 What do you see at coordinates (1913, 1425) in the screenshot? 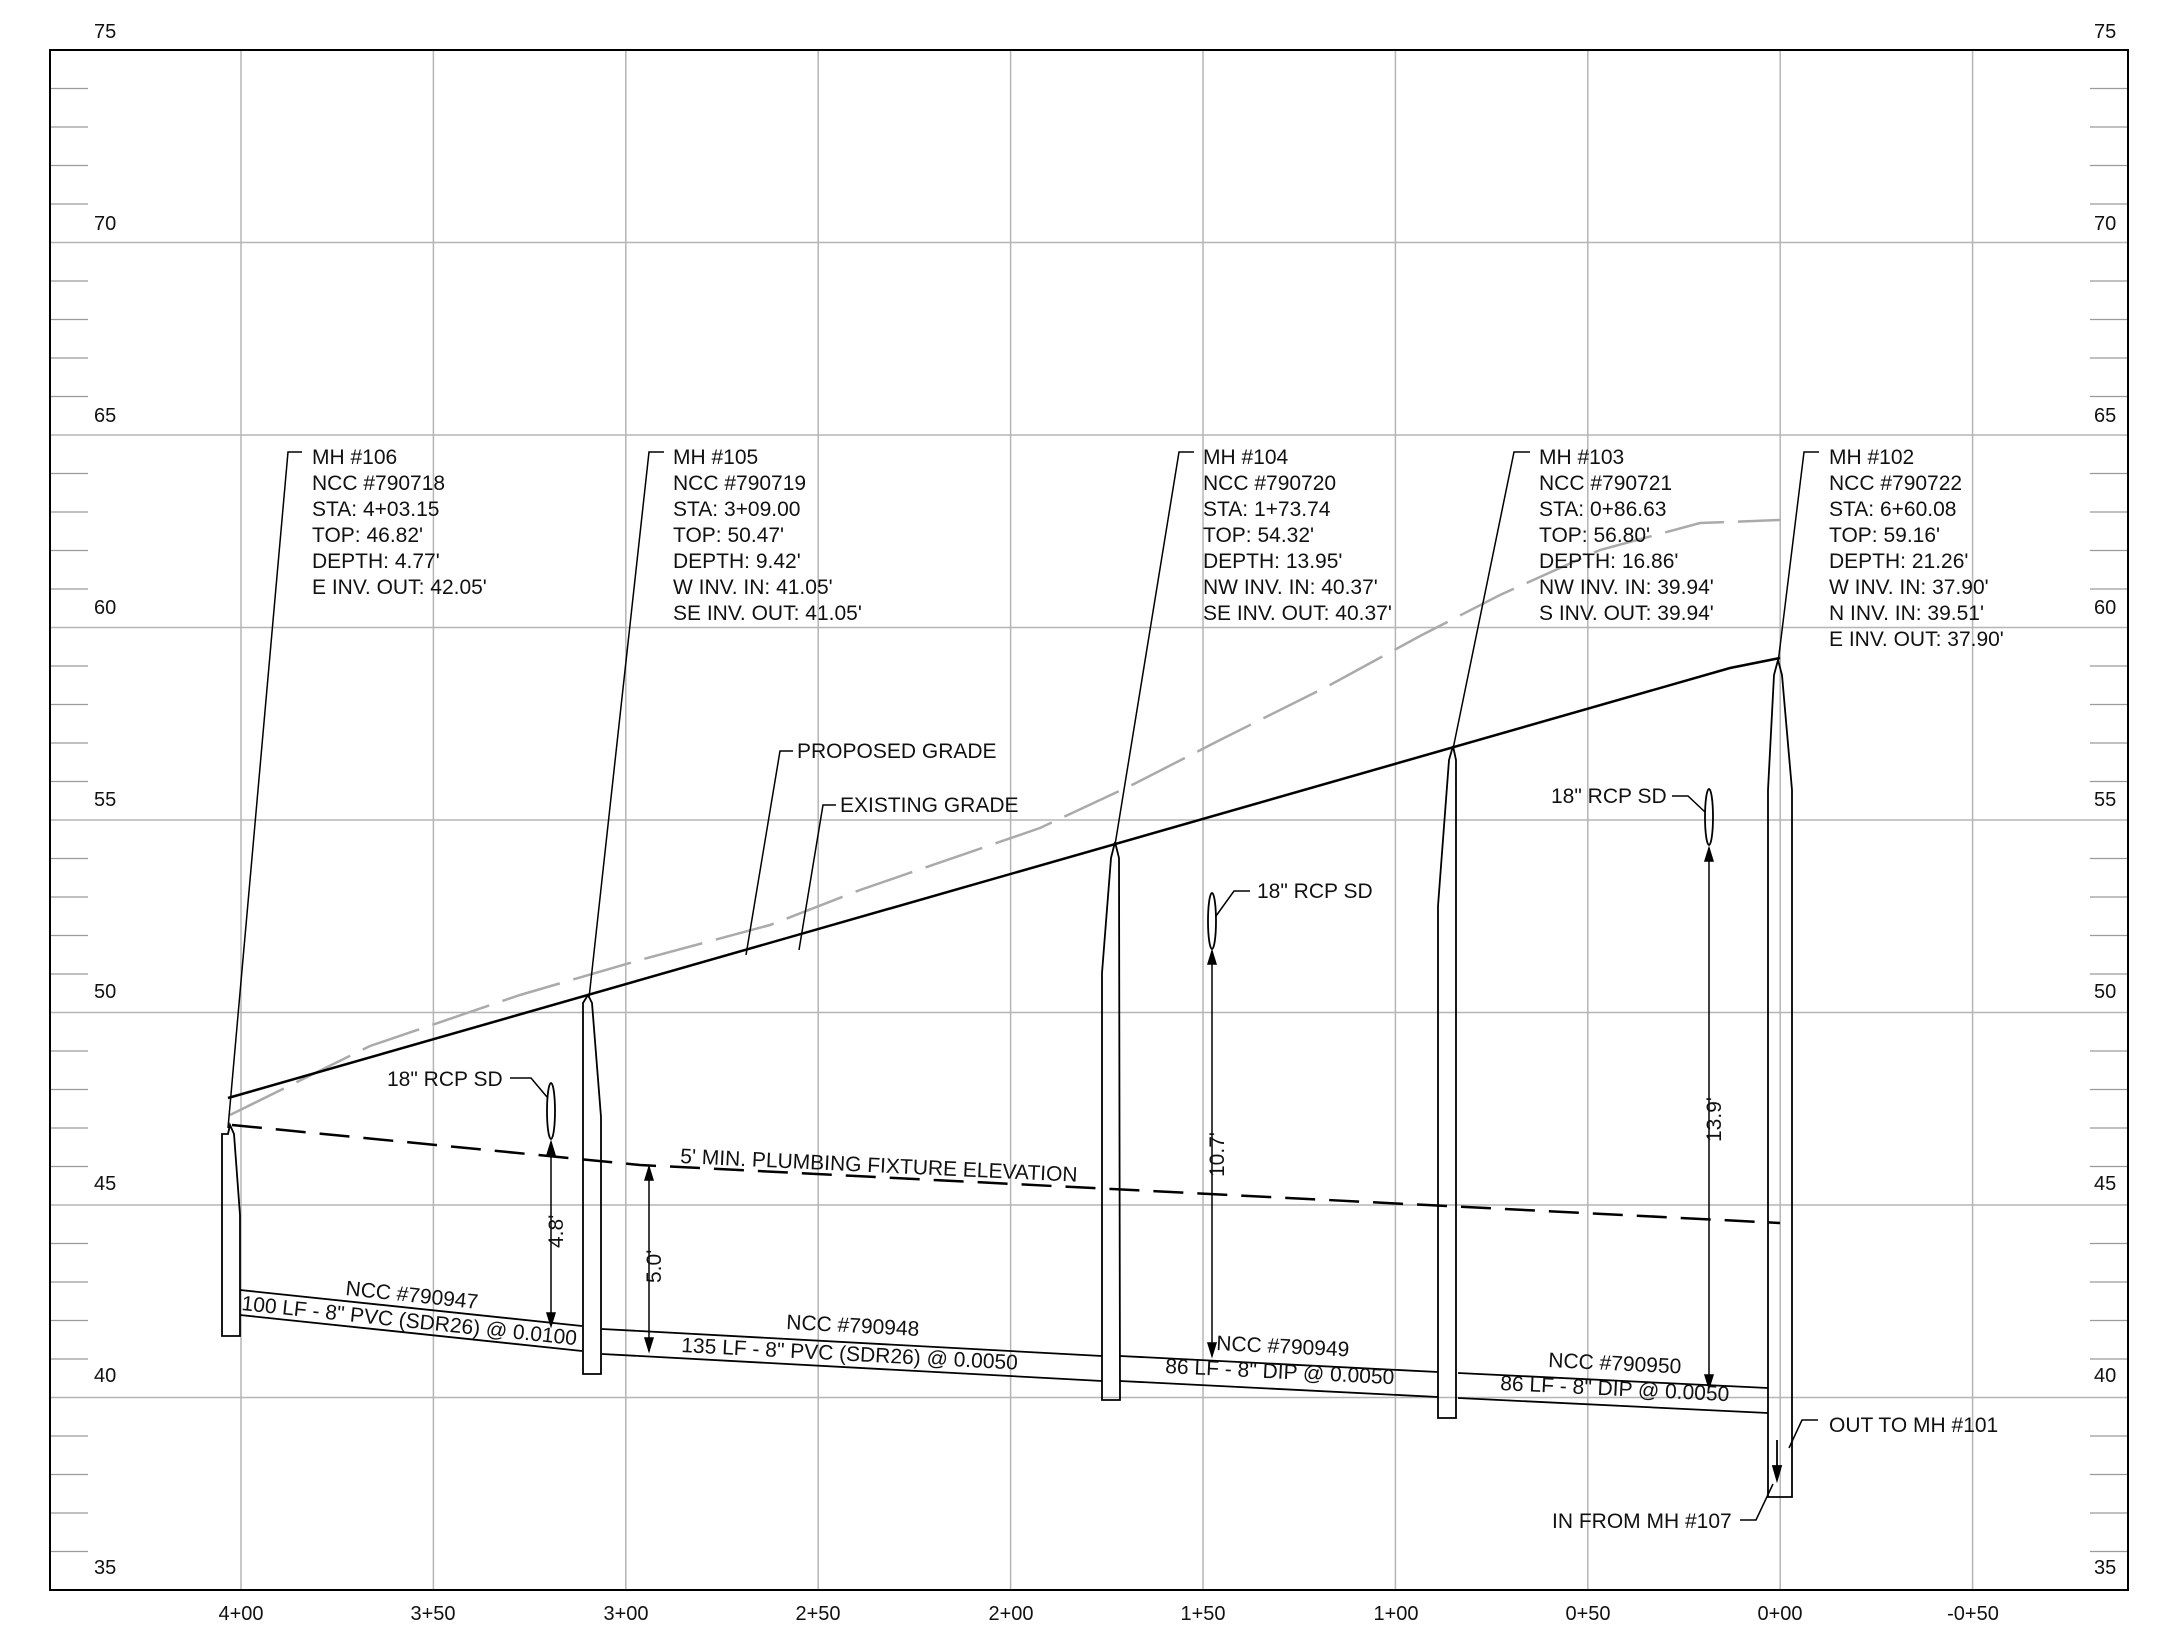
I see `out-to-callout: OUT TO MH #101` at bounding box center [1913, 1425].